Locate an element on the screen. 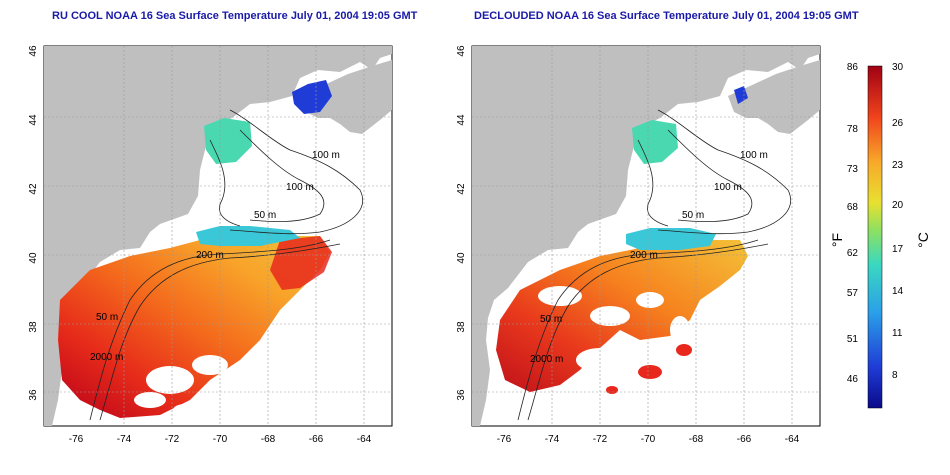 Image resolution: width=950 pixels, height=475 pixels. contour-labels-right: 100 m 100 m 50 m 200 m 50 m 2000 m is located at coordinates (649, 257).